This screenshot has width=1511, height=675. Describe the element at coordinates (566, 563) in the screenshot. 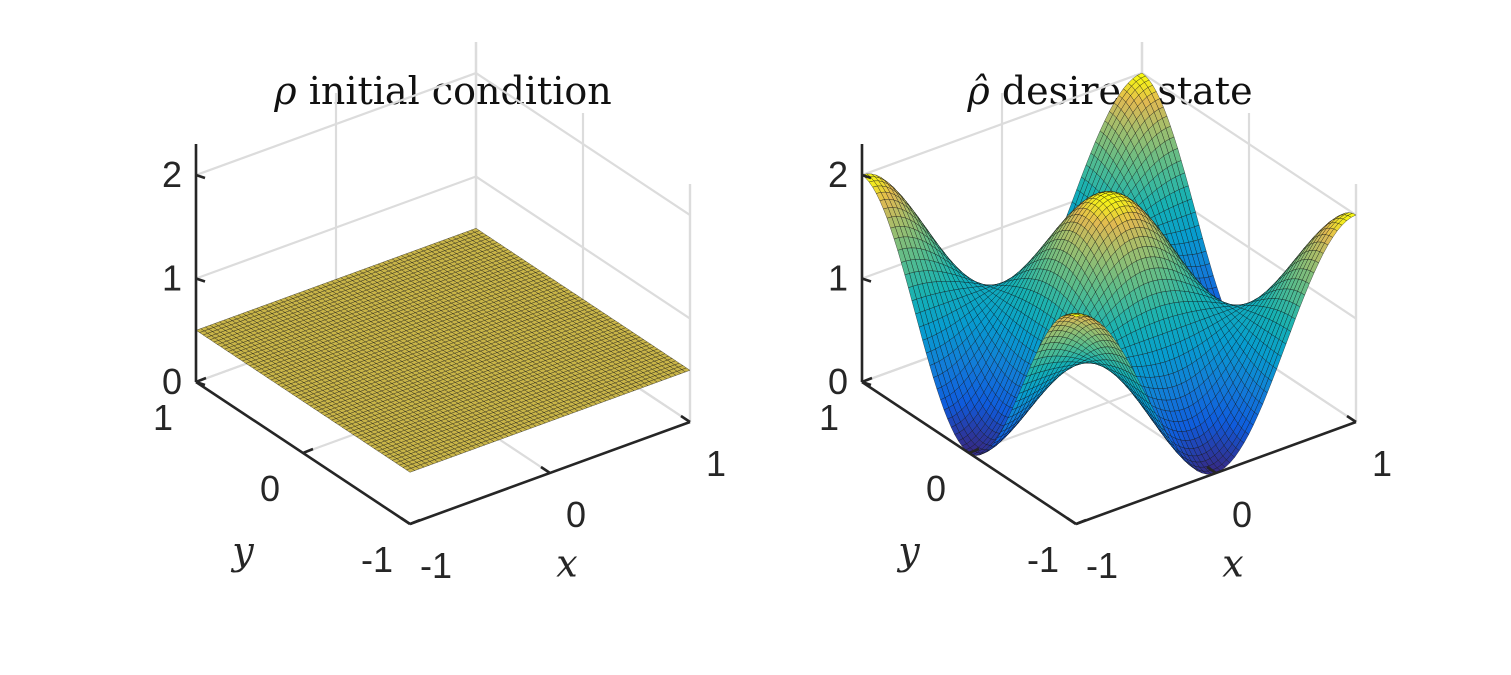

I see `x-axis-label: x` at that location.